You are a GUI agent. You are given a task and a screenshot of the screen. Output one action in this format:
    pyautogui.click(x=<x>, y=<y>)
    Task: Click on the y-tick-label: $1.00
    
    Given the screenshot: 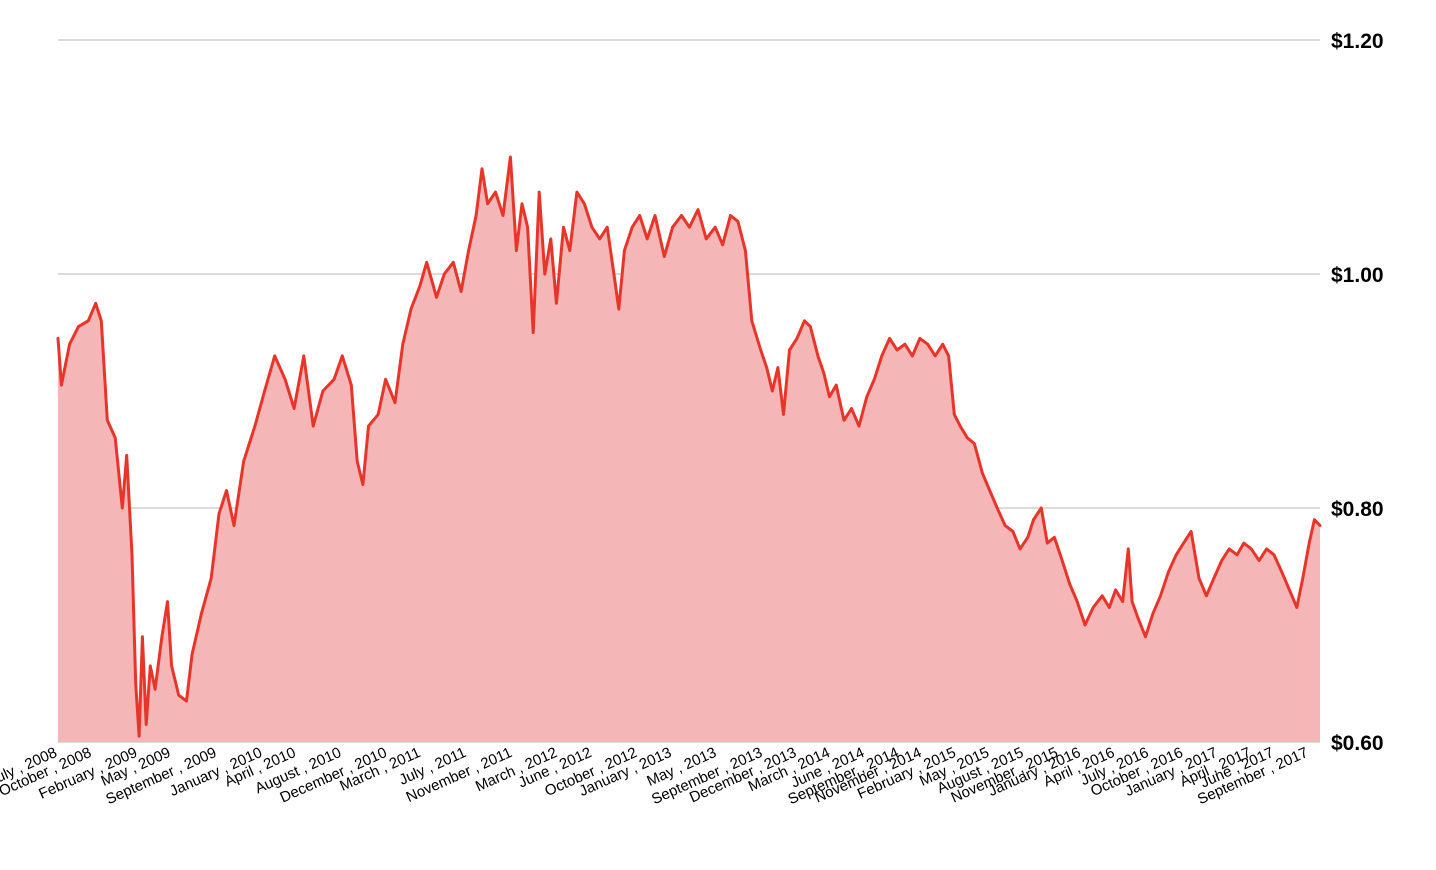 What is the action you would take?
    pyautogui.click(x=1357, y=275)
    